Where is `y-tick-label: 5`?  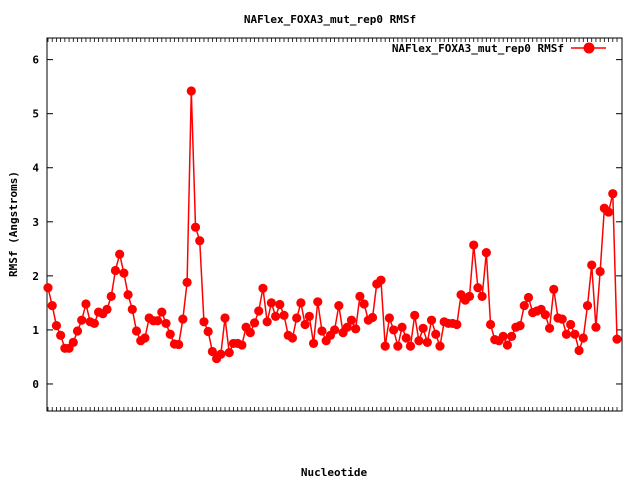
y-tick-label: 5 is located at coordinates (35, 114).